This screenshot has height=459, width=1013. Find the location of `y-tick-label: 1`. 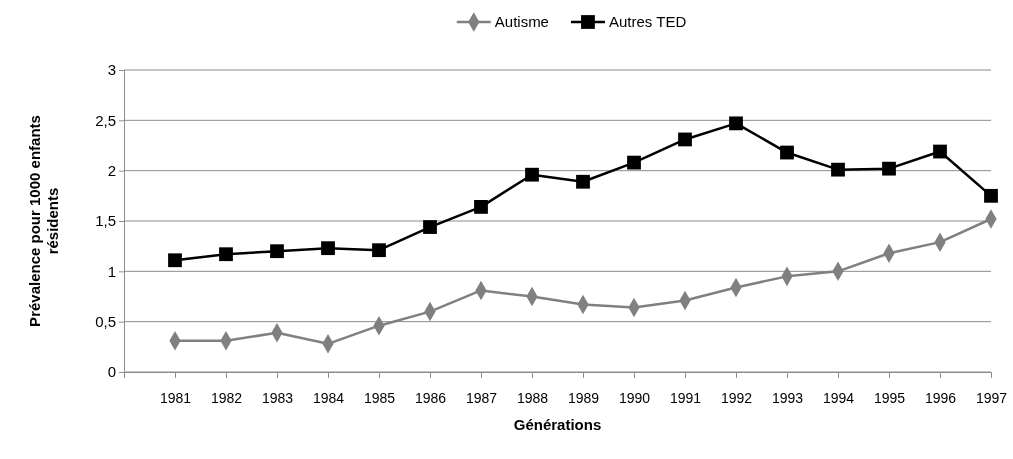

y-tick-label: 1 is located at coordinates (111, 271).